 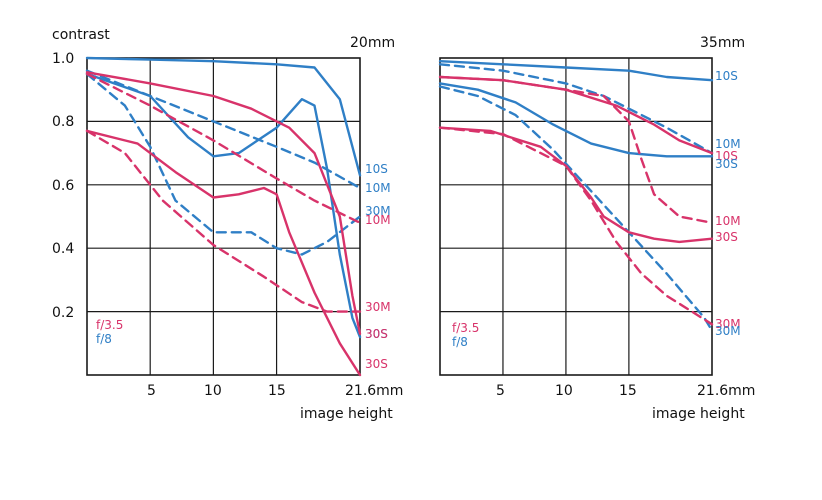 What do you see at coordinates (63, 122) in the screenshot?
I see `y-tick-label: 0.8` at bounding box center [63, 122].